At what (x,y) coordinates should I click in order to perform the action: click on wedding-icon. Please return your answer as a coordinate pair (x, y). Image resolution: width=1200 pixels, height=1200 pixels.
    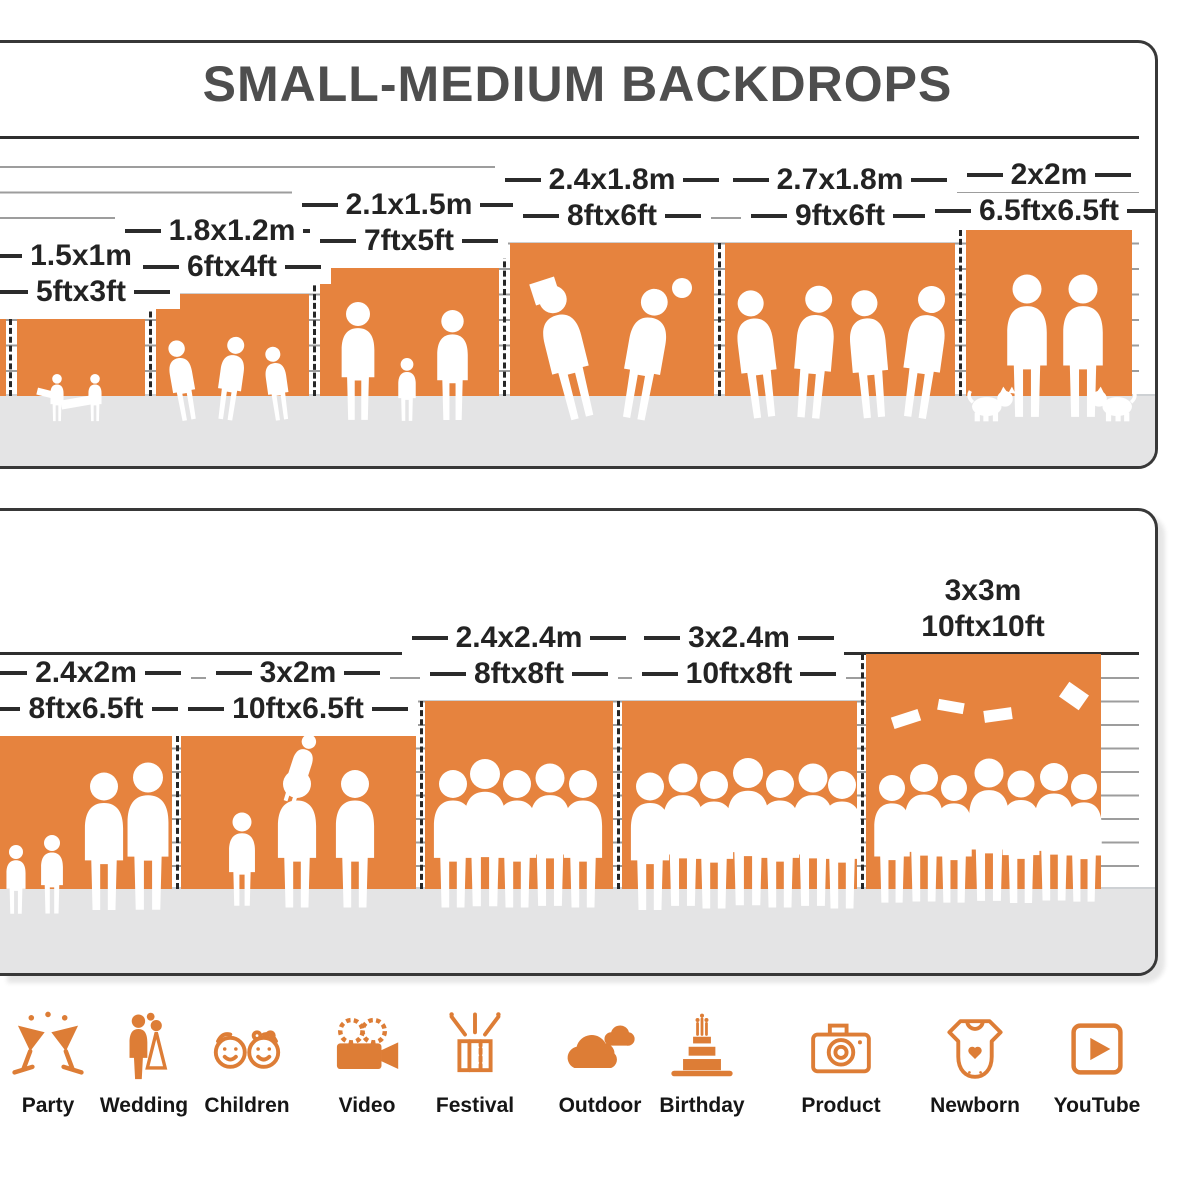
    Looking at the image, I should click on (148, 1046).